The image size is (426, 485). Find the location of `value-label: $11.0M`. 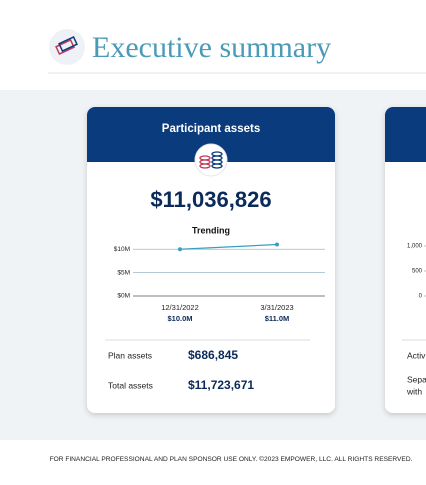

value-label: $11.0M is located at coordinates (277, 318).